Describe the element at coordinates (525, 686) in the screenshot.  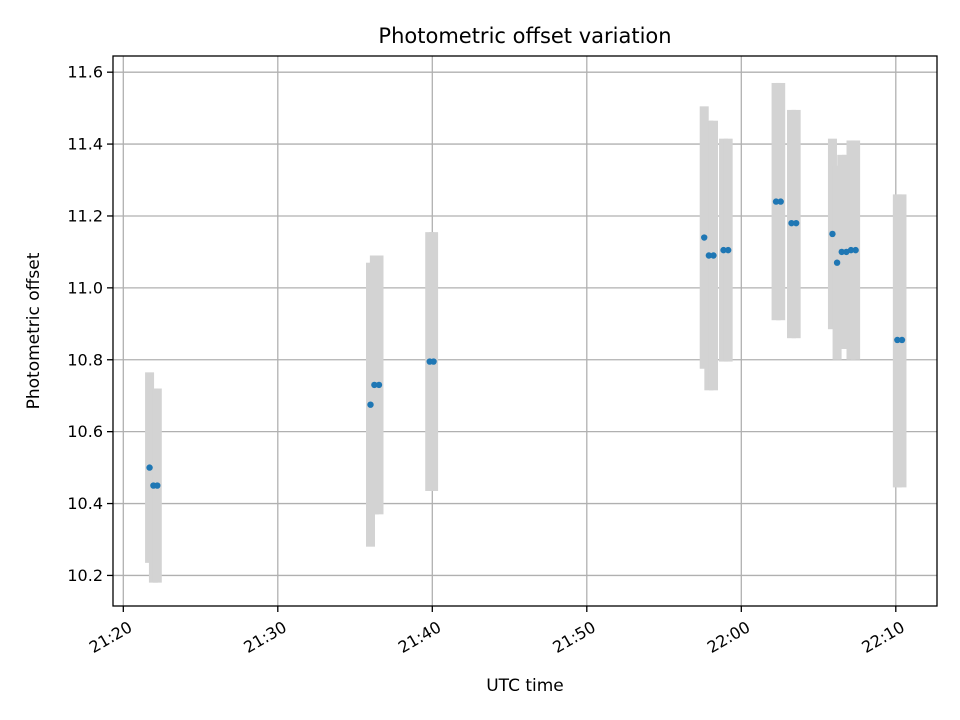
I see `x-axis-label: UTC time` at that location.